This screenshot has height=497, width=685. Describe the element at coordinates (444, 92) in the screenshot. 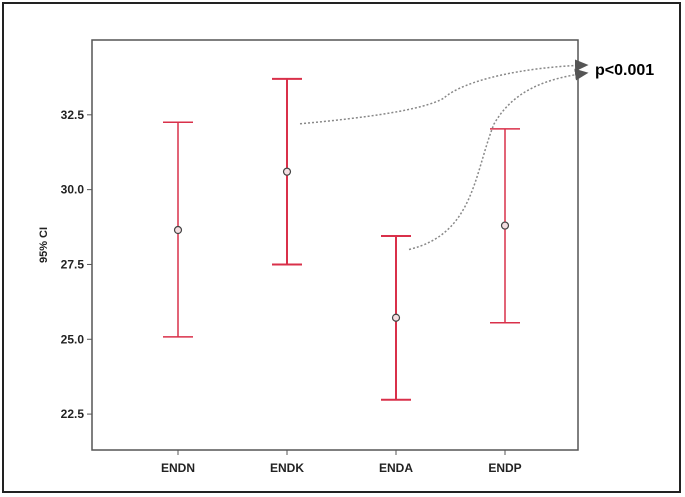

I see `annotation-line-endk` at that location.